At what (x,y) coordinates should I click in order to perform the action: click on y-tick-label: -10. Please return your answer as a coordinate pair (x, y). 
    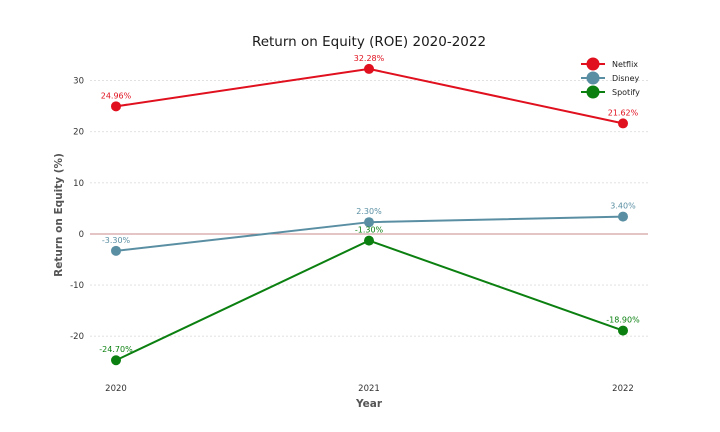
    Looking at the image, I should click on (77, 286).